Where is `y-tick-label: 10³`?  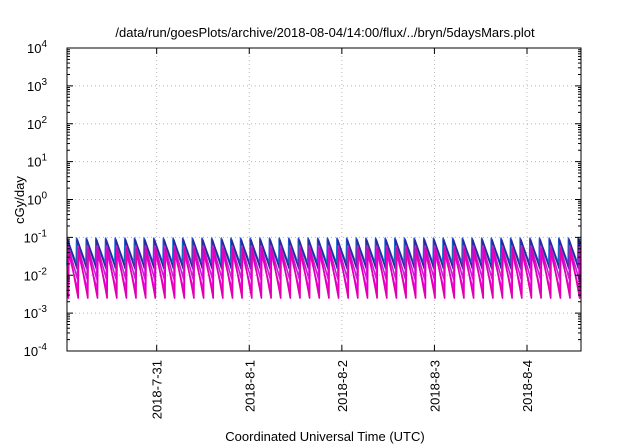 y-tick-label: 10³ is located at coordinates (37, 85).